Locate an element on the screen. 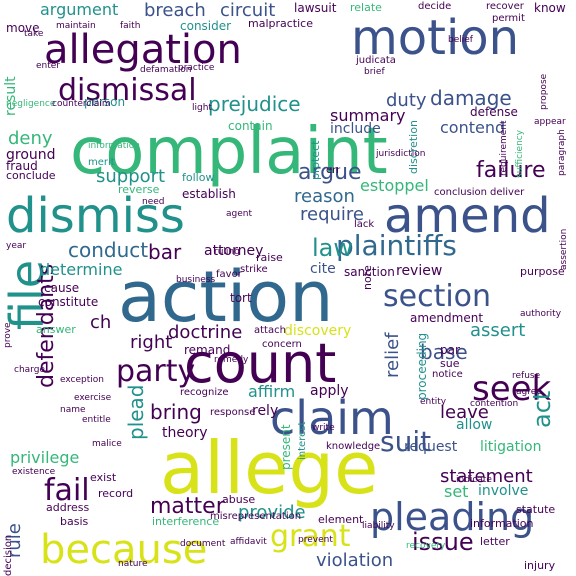  word-dismissal: dismissal is located at coordinates (127, 90).